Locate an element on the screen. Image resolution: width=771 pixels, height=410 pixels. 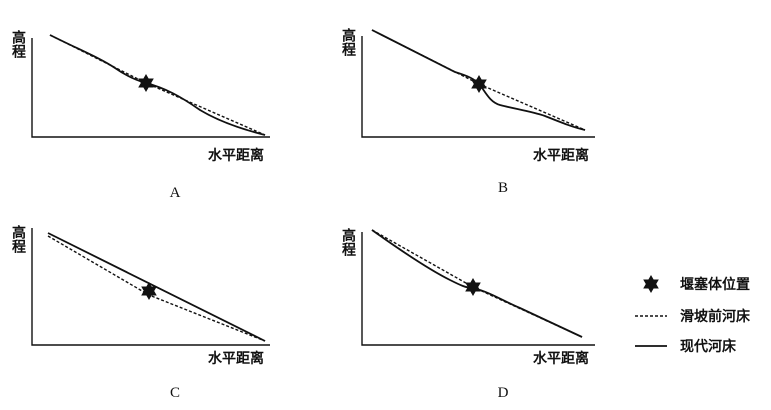
panel-b: 高程 水平距离 B is located at coordinates (467, 111).